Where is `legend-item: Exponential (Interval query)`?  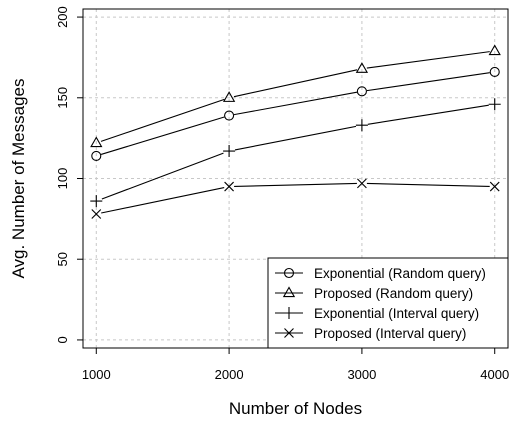 legend-item: Exponential (Interval query) is located at coordinates (377, 313).